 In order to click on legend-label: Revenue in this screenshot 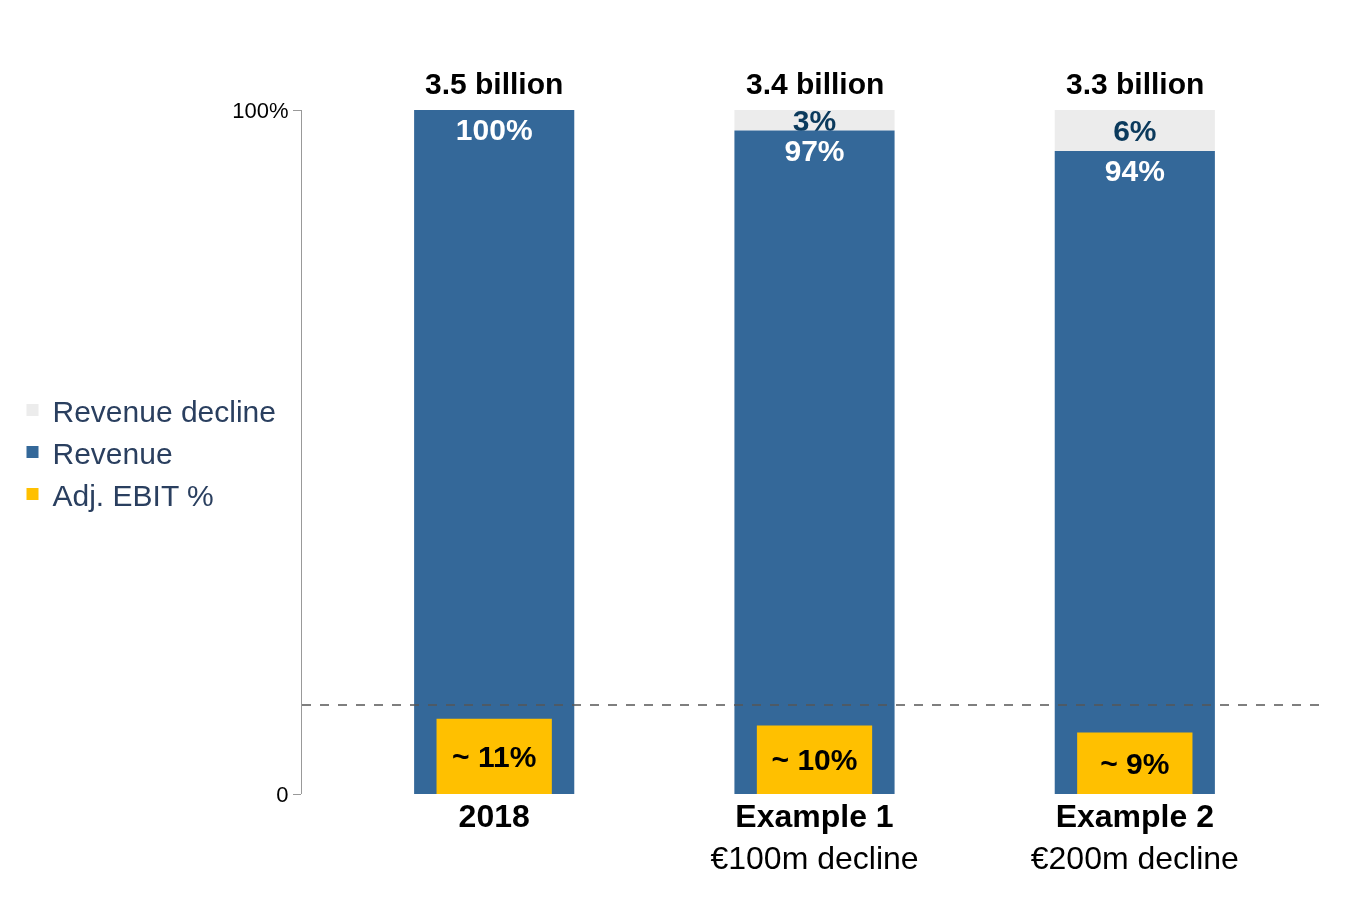, I will do `click(112, 453)`.